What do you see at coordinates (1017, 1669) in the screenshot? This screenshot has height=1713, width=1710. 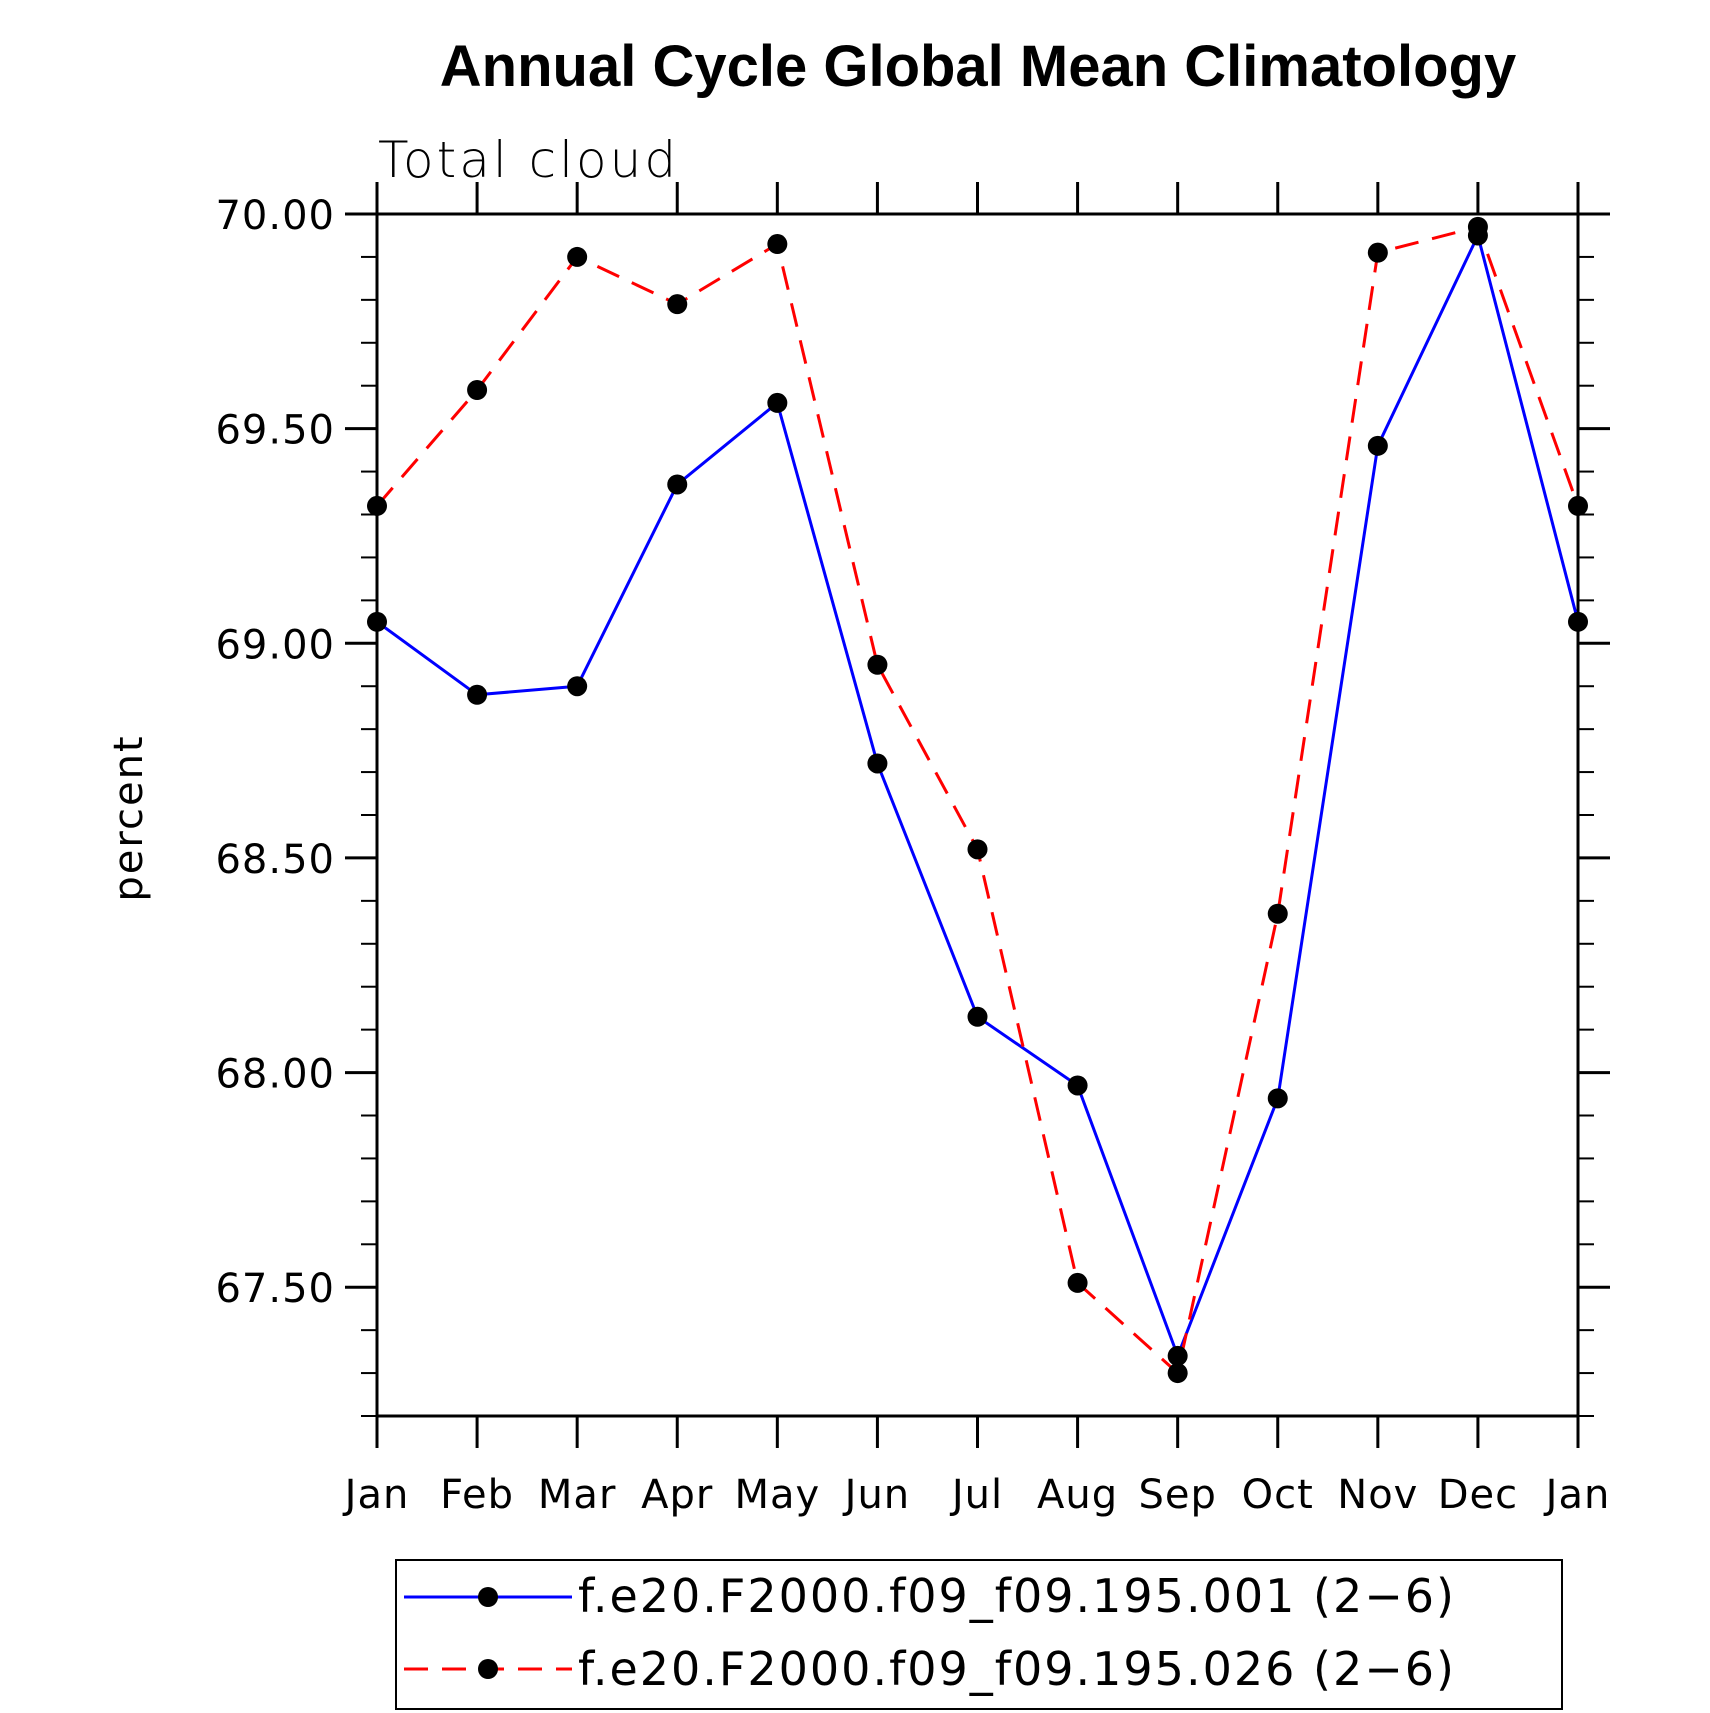 I see `legend-label-series-2: f.e20.F2000.f09_f09.195.026 (2−6)` at bounding box center [1017, 1669].